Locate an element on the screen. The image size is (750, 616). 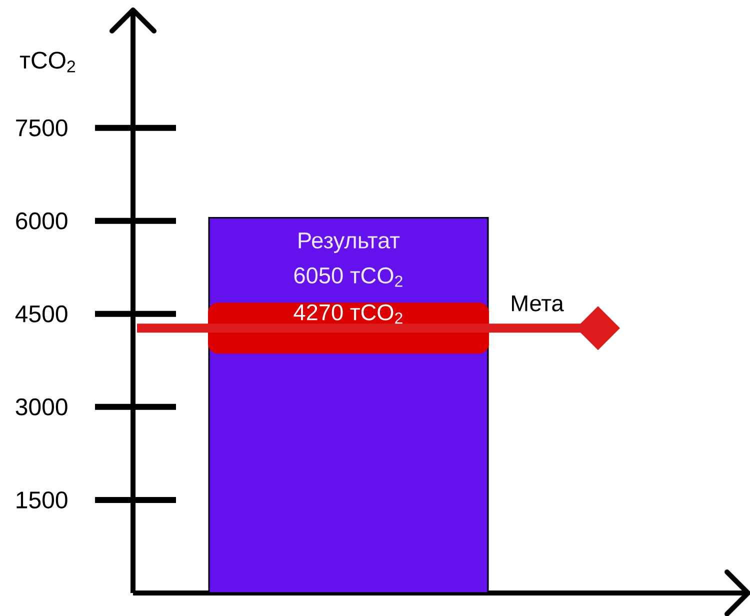
series-label: Результат is located at coordinates (349, 242).